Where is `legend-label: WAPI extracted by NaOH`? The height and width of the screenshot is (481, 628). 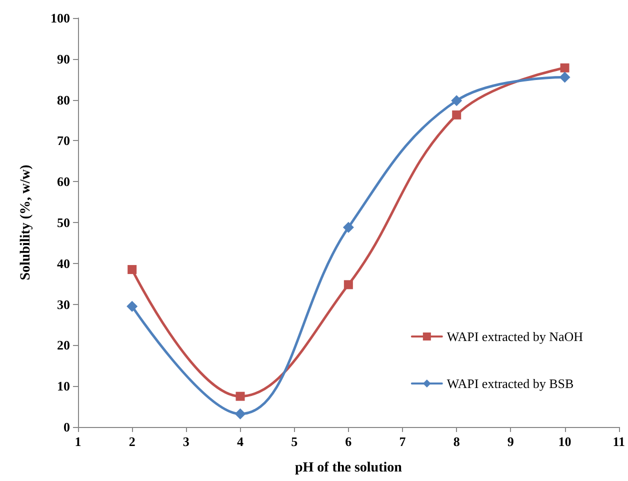
legend-label: WAPI extracted by NaOH is located at coordinates (514, 336).